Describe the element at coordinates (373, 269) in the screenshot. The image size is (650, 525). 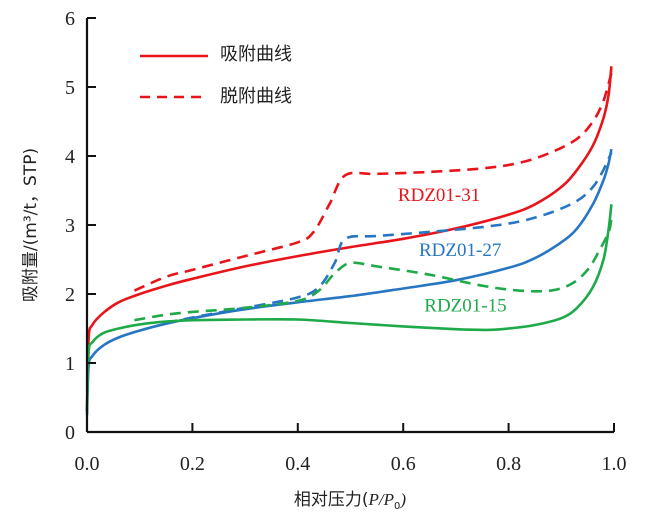
I see `series-line-rdz01-15-desorption` at that location.